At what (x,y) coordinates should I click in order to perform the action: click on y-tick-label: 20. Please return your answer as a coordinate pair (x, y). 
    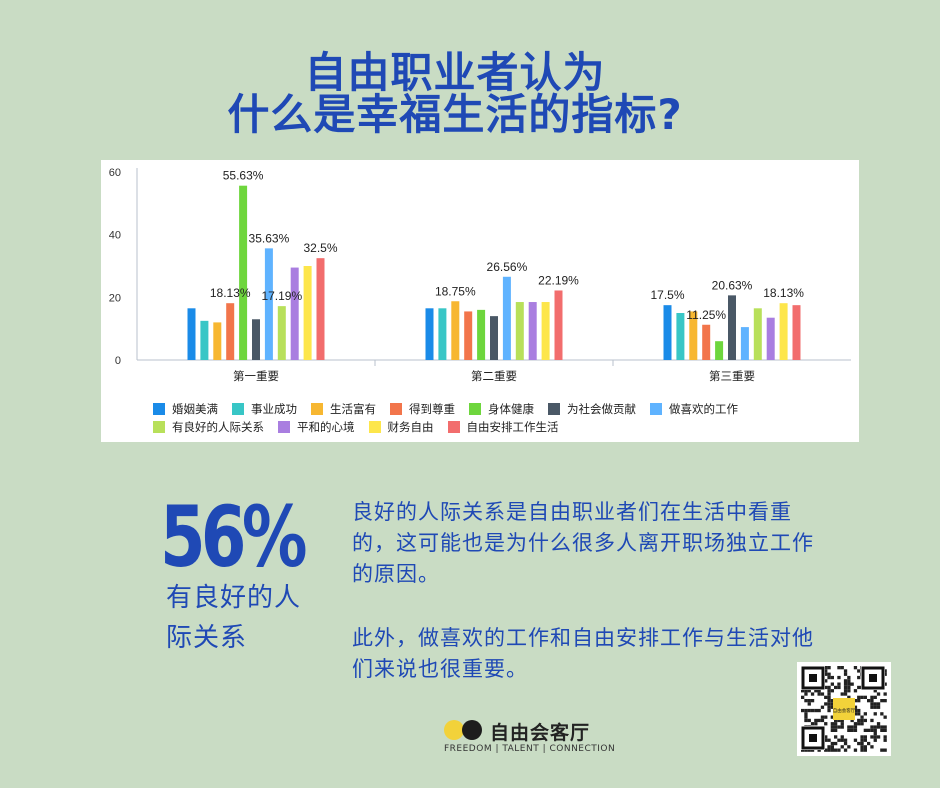
    Looking at the image, I should click on (115, 298).